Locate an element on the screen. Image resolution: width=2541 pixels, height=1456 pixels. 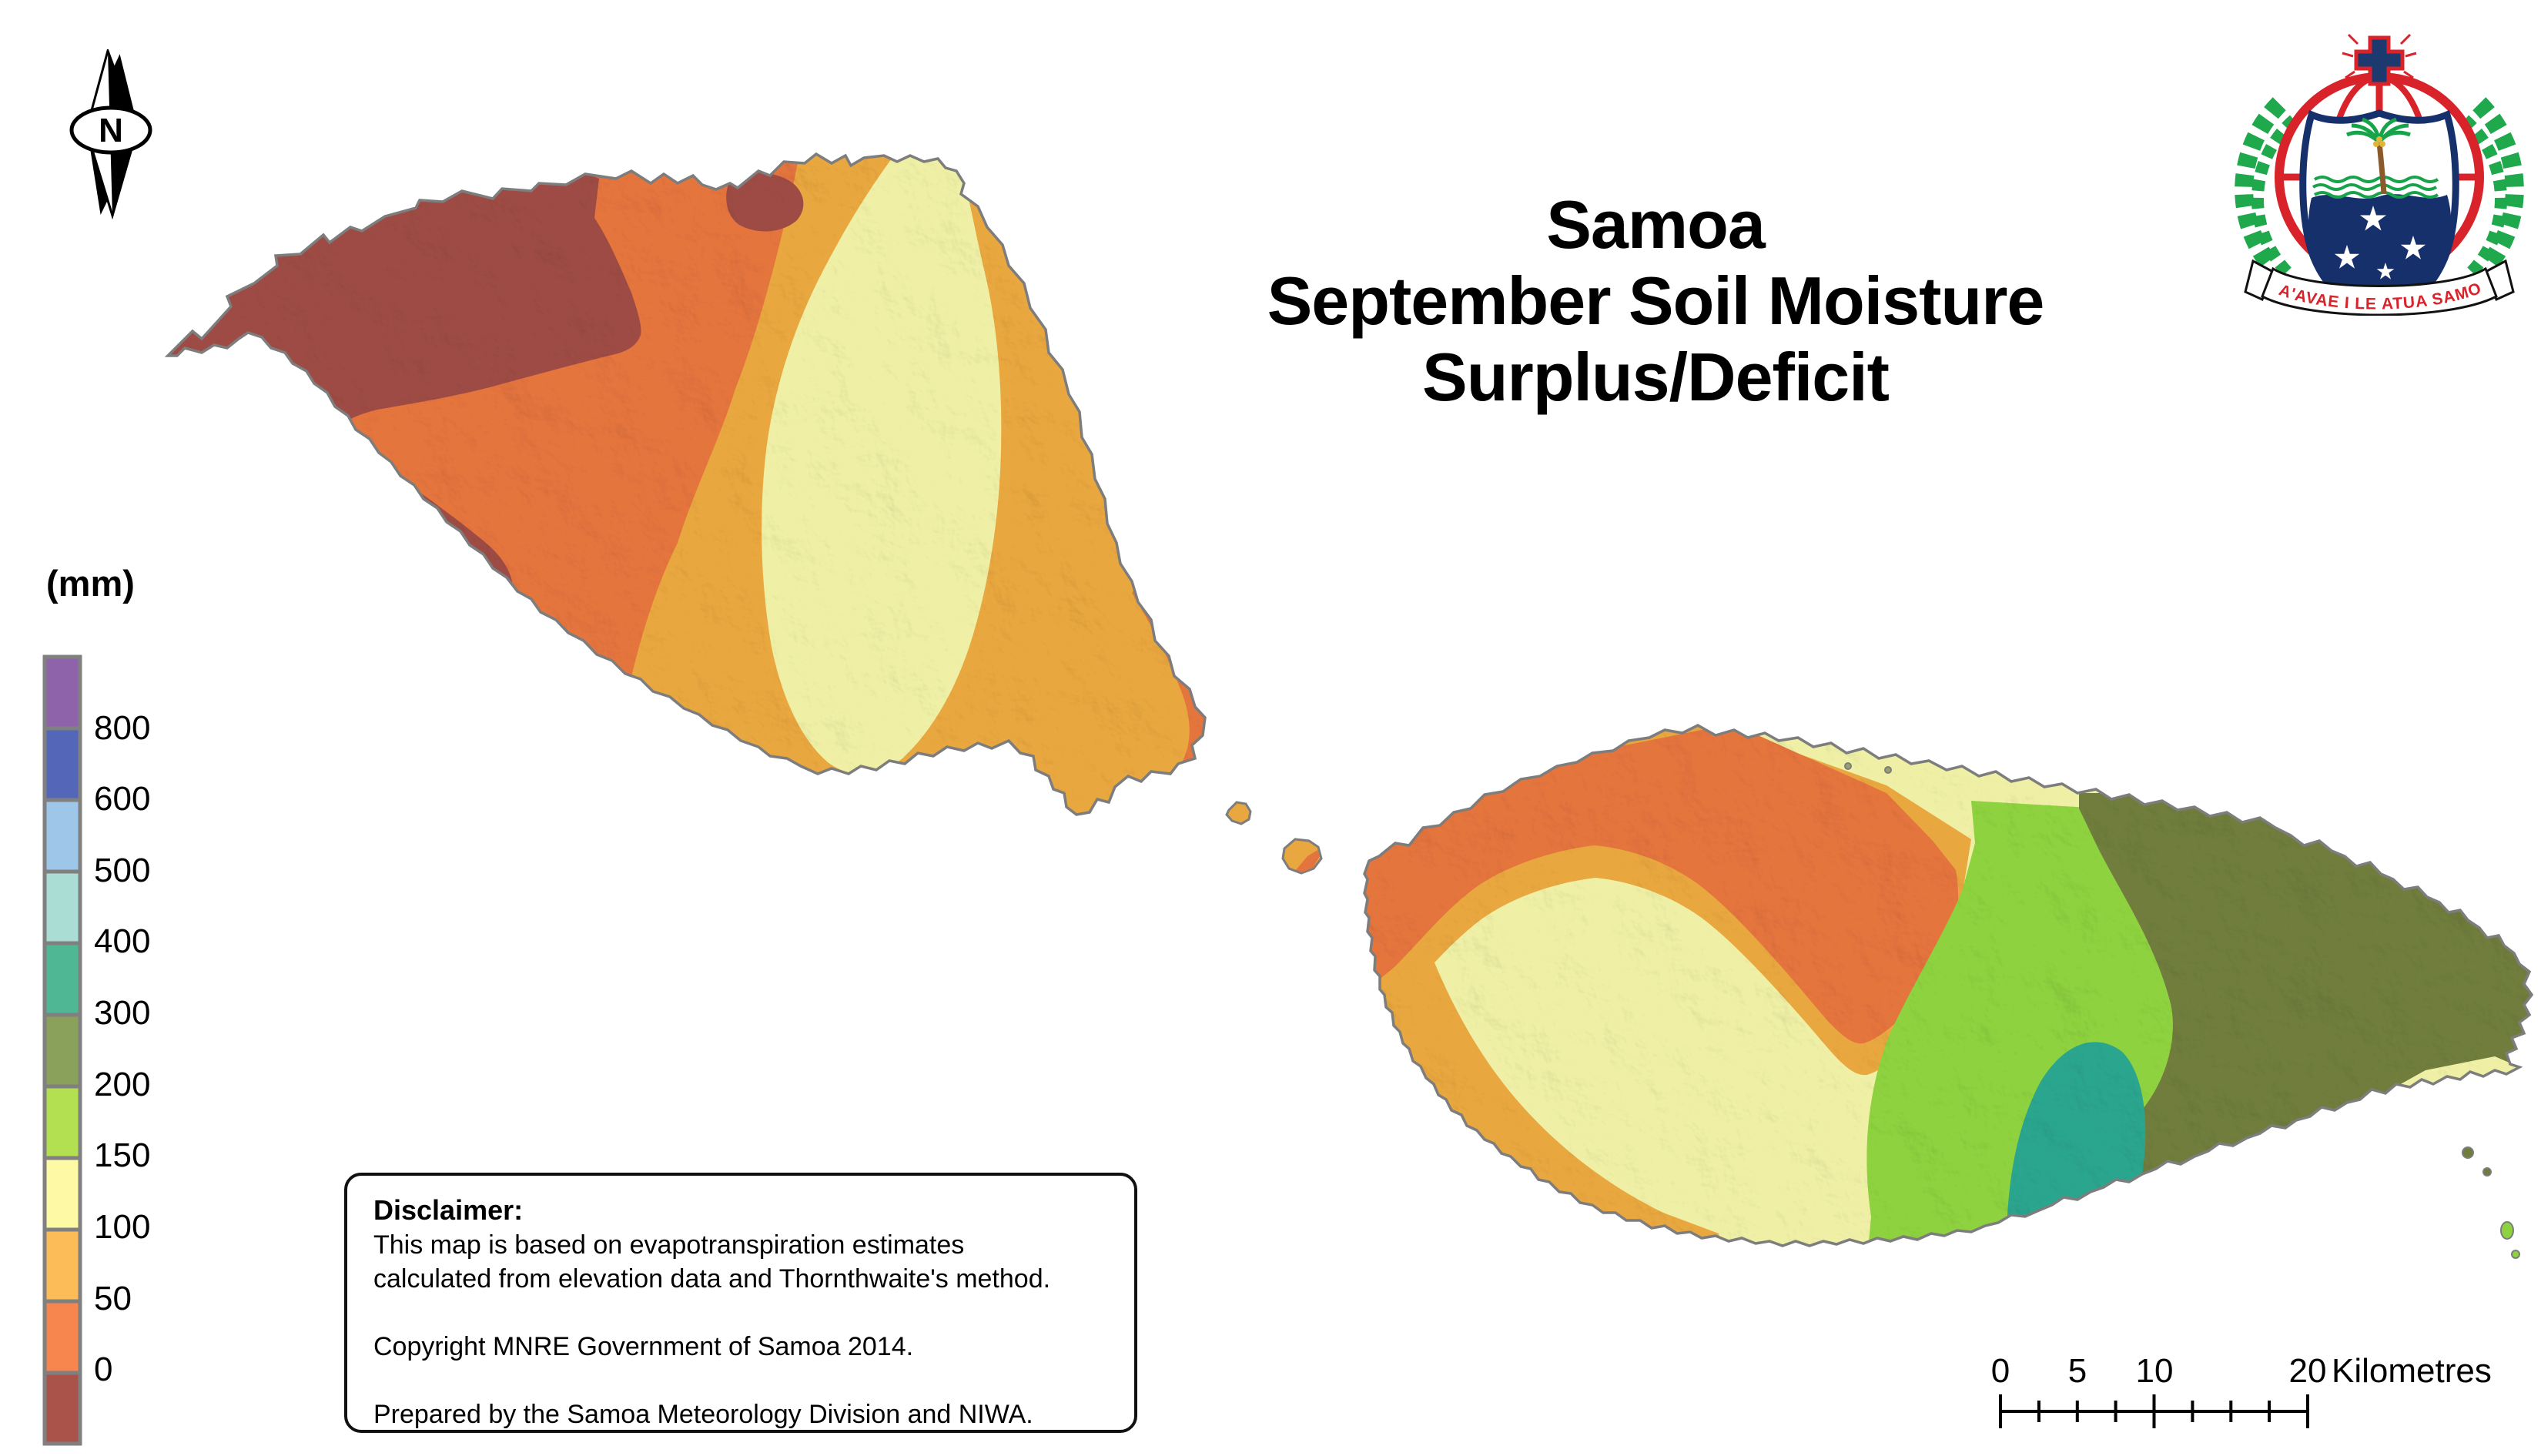
apolima-island is located at coordinates (1238, 813).